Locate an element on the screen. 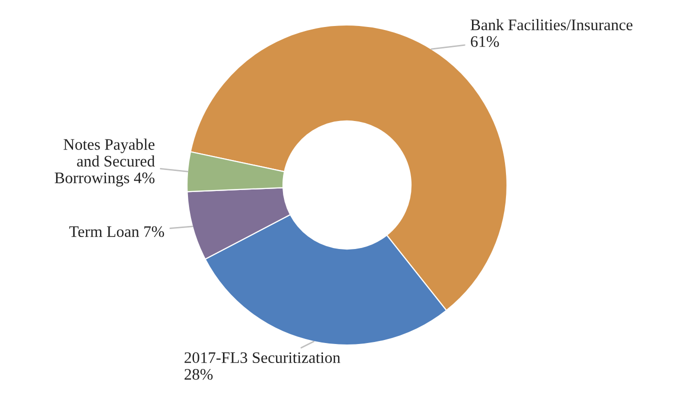  data-label: 61% is located at coordinates (484, 41).